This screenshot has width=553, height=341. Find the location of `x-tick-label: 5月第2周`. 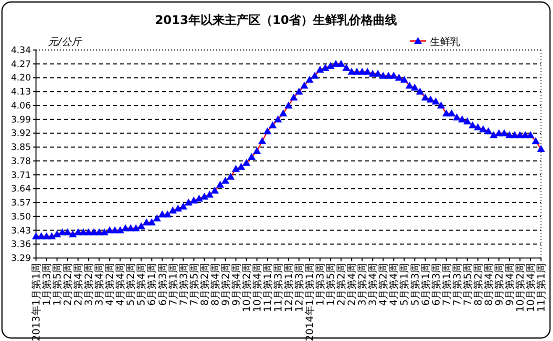

x-tick-label: 5月第2周 is located at coordinates (131, 284).